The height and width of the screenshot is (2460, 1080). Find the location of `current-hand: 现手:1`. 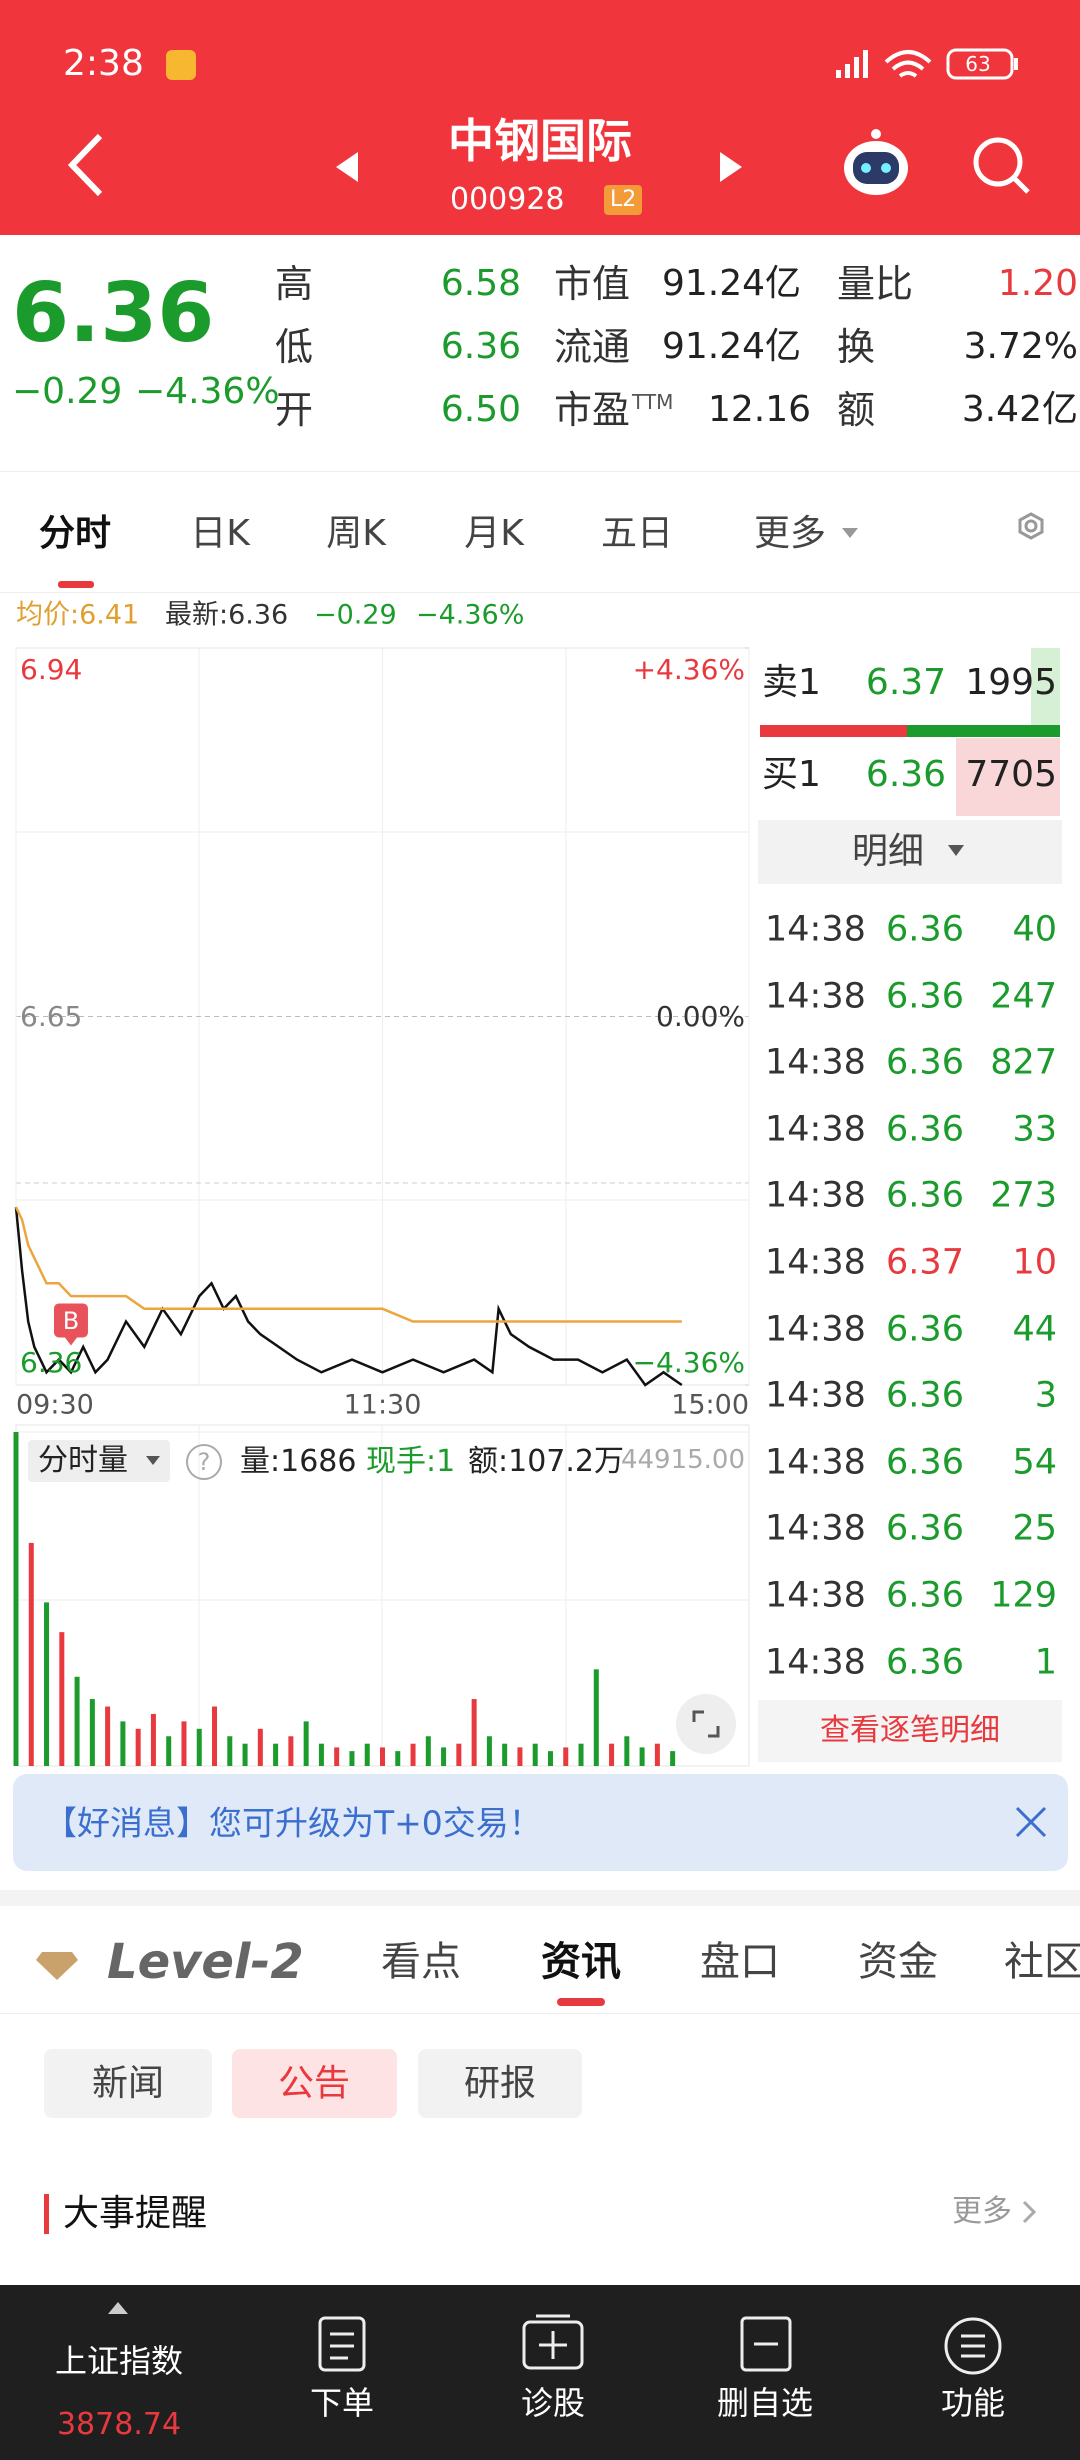

current-hand: 现手:1 is located at coordinates (411, 1461).